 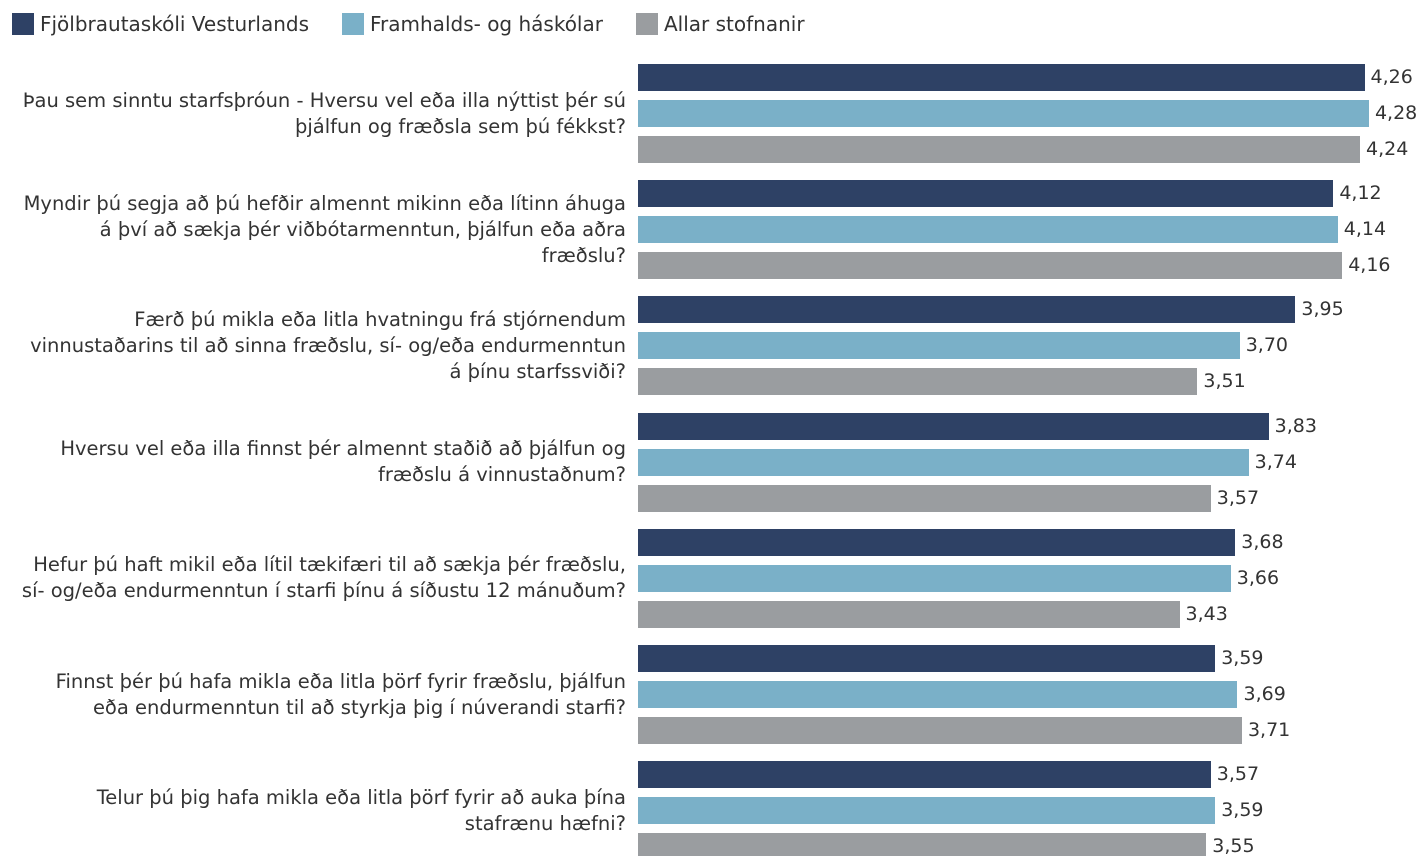 What do you see at coordinates (1269, 730) in the screenshot?
I see `value-label: 3,71` at bounding box center [1269, 730].